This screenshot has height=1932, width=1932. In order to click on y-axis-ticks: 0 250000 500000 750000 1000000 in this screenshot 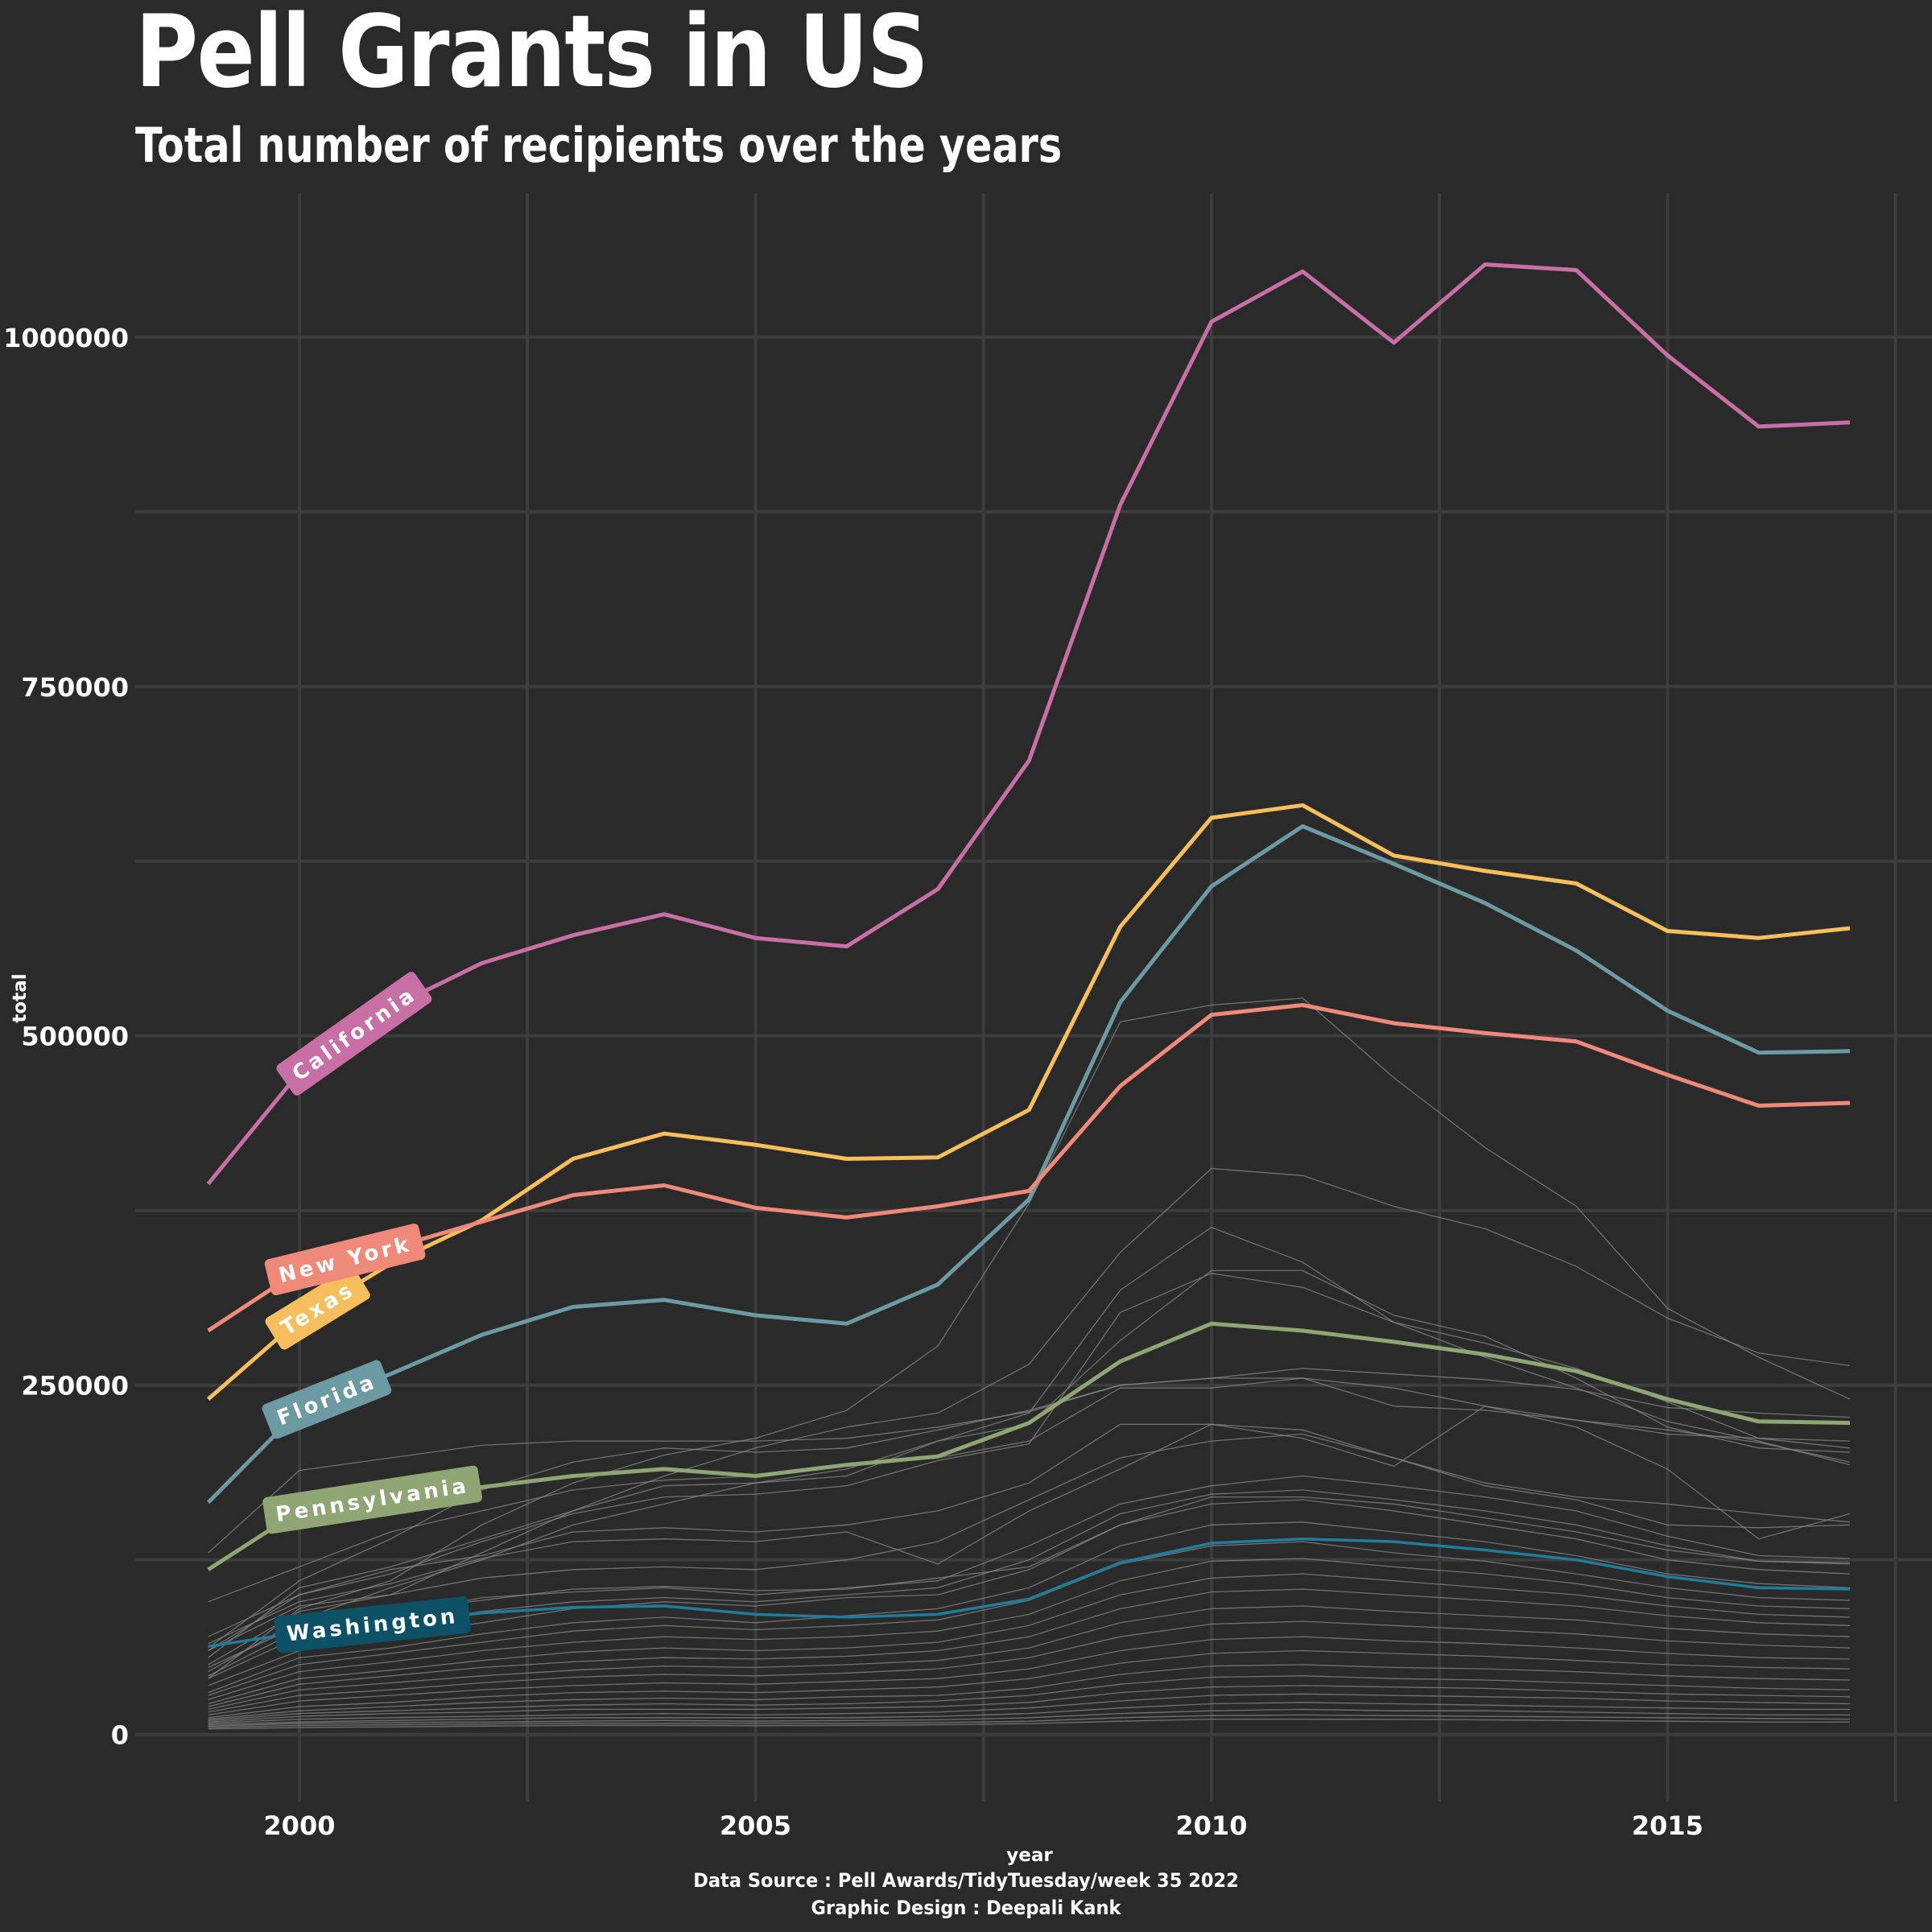, I will do `click(66, 1037)`.